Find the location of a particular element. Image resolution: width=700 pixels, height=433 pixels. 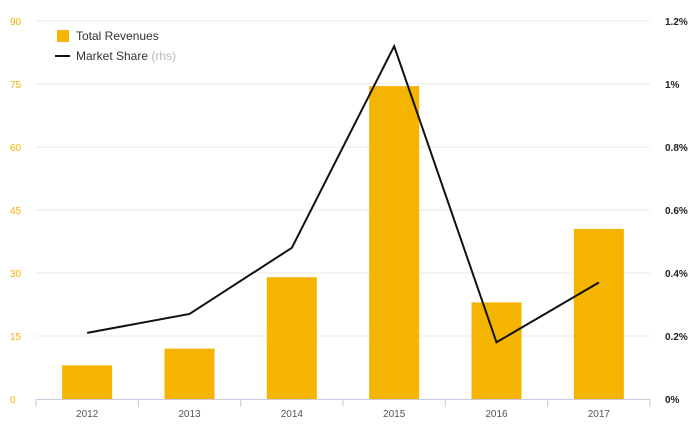

legend-label-suffix: (rhs) is located at coordinates (162, 56).